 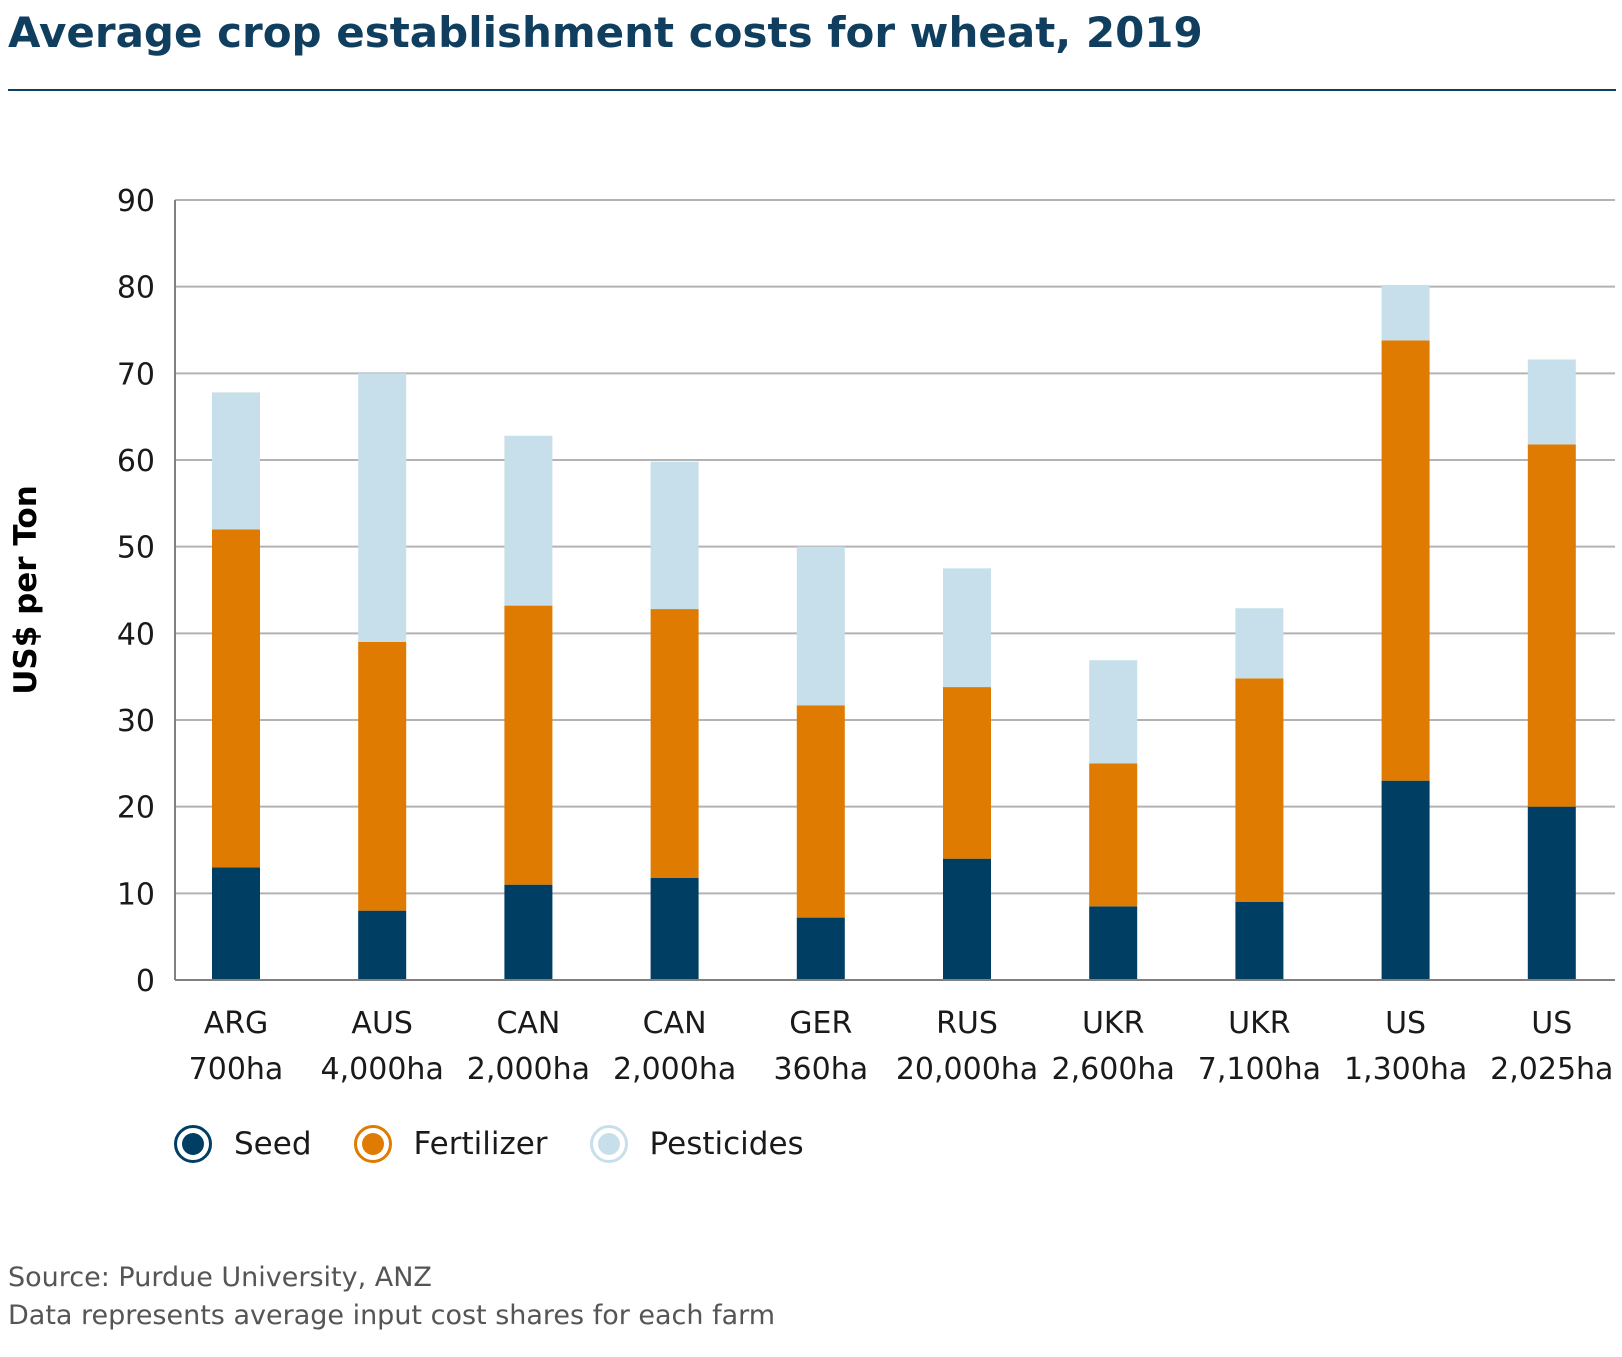 What do you see at coordinates (820, 1046) in the screenshot?
I see `x-tick-label: GER 360ha` at bounding box center [820, 1046].